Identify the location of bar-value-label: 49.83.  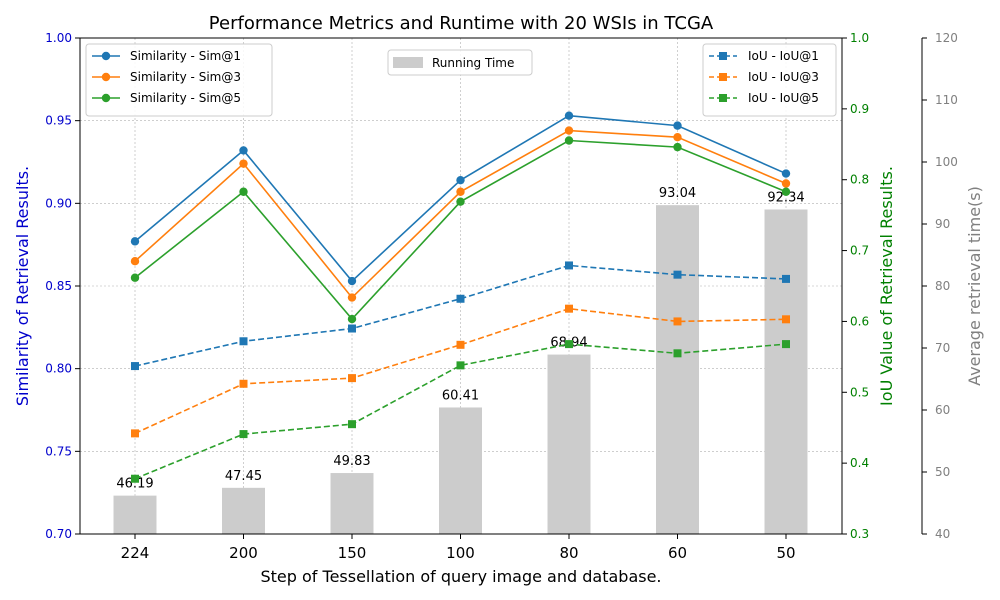
(351, 461).